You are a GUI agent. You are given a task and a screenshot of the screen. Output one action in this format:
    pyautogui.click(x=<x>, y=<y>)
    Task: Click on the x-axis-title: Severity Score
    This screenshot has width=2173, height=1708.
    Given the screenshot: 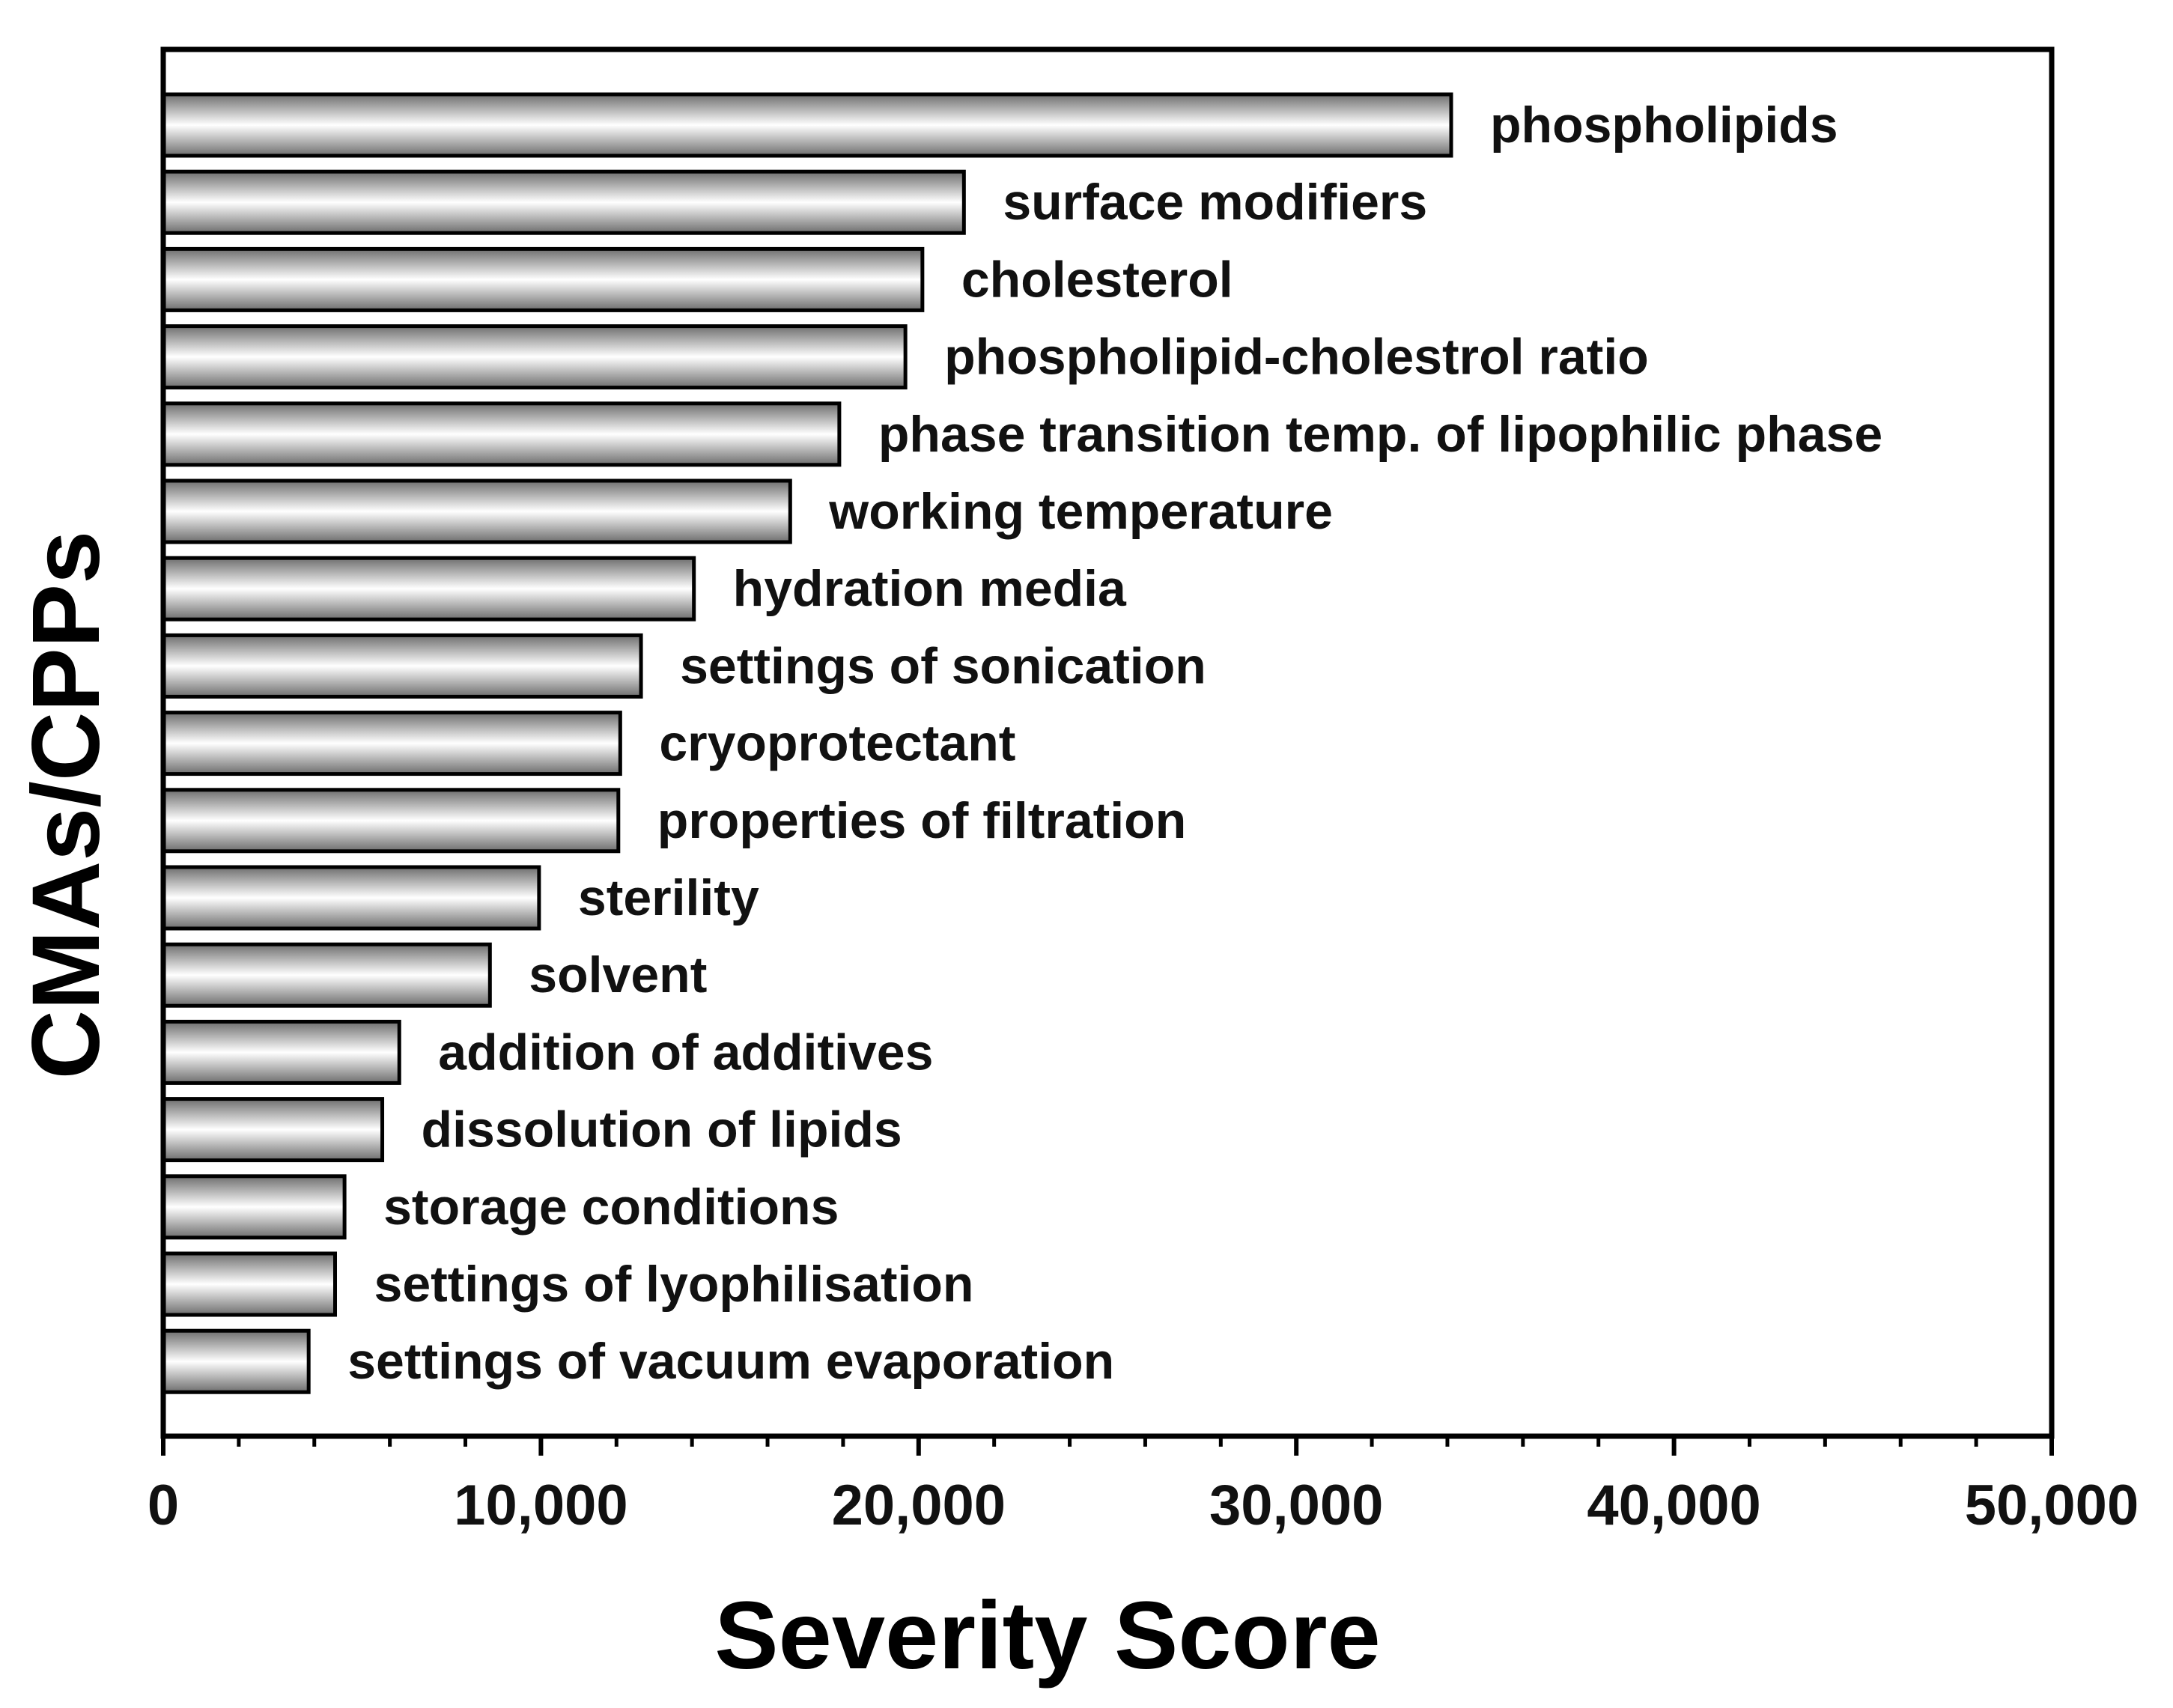 What is the action you would take?
    pyautogui.click(x=1047, y=1635)
    